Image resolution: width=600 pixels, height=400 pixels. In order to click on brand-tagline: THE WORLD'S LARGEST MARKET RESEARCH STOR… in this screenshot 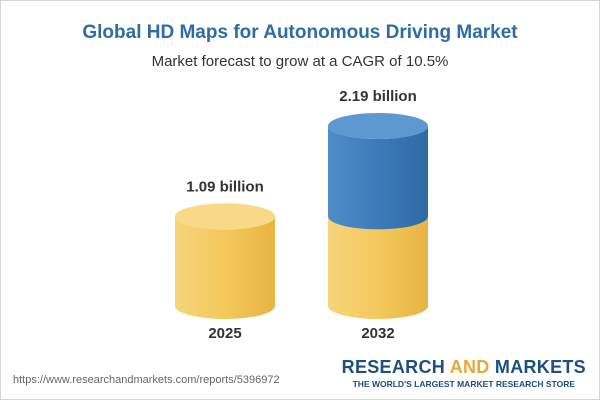, I will do `click(464, 384)`.